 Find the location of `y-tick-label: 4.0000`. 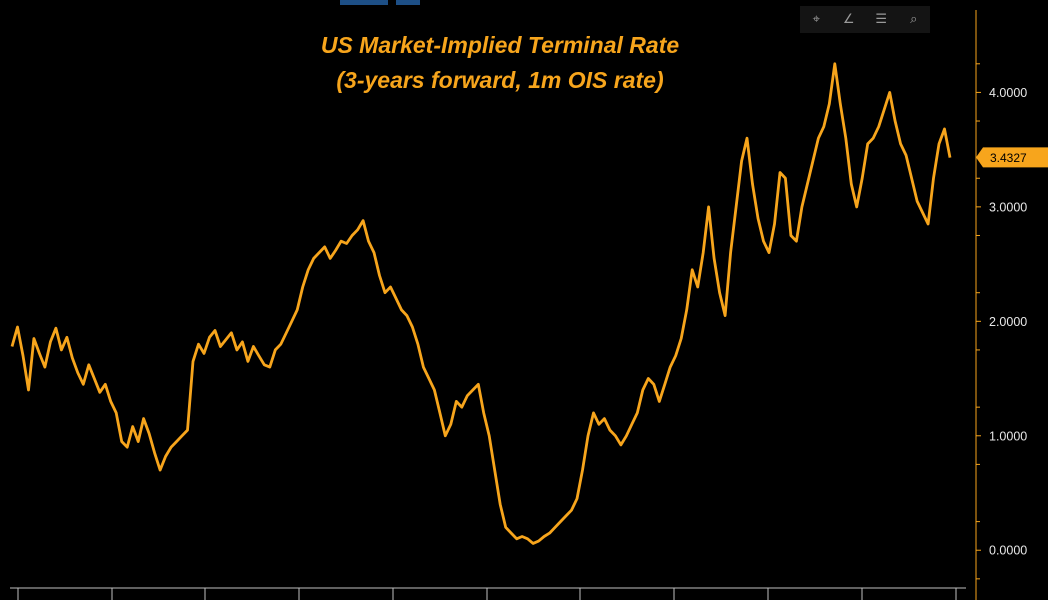

y-tick-label: 4.0000 is located at coordinates (1008, 93).